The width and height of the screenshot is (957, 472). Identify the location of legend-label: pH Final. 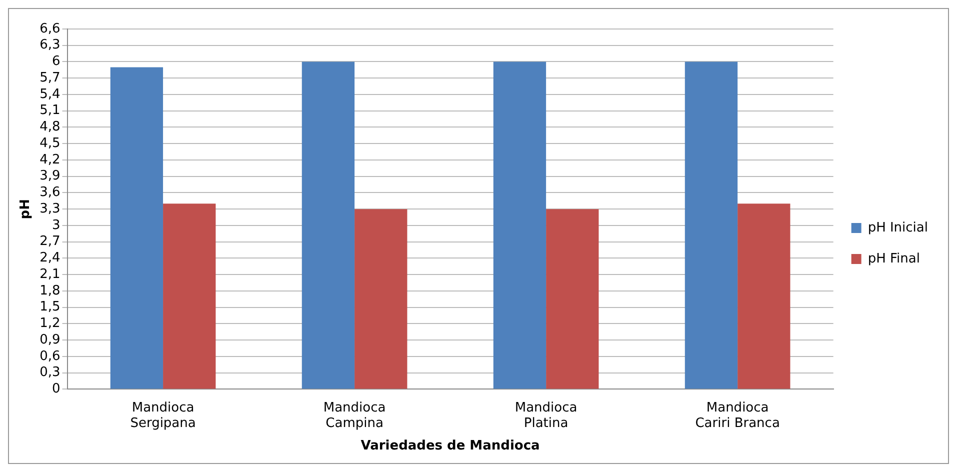
(894, 258).